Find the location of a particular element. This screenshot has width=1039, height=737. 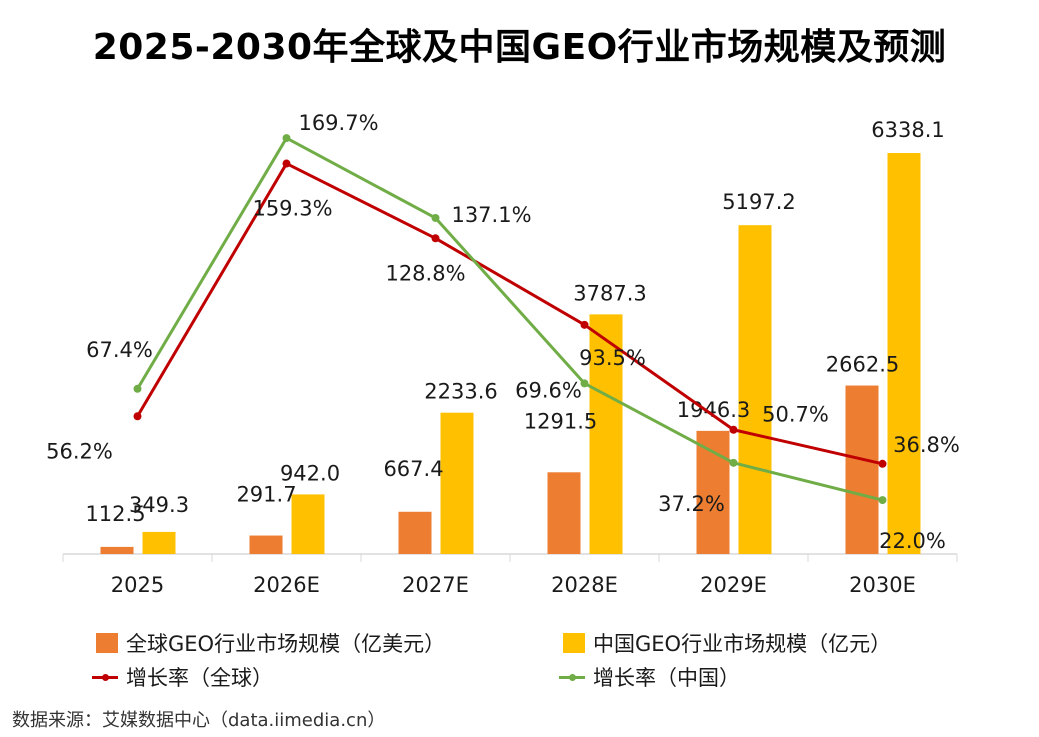

data-label-global-rate: 56.2% is located at coordinates (79, 451).